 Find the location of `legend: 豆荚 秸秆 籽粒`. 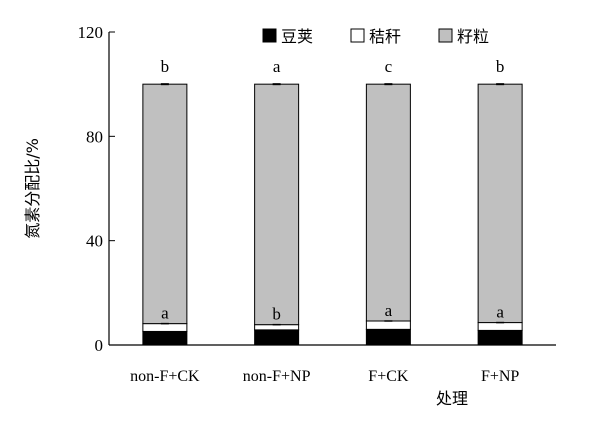

legend: 豆荚 秸秆 籽粒 is located at coordinates (375, 36).